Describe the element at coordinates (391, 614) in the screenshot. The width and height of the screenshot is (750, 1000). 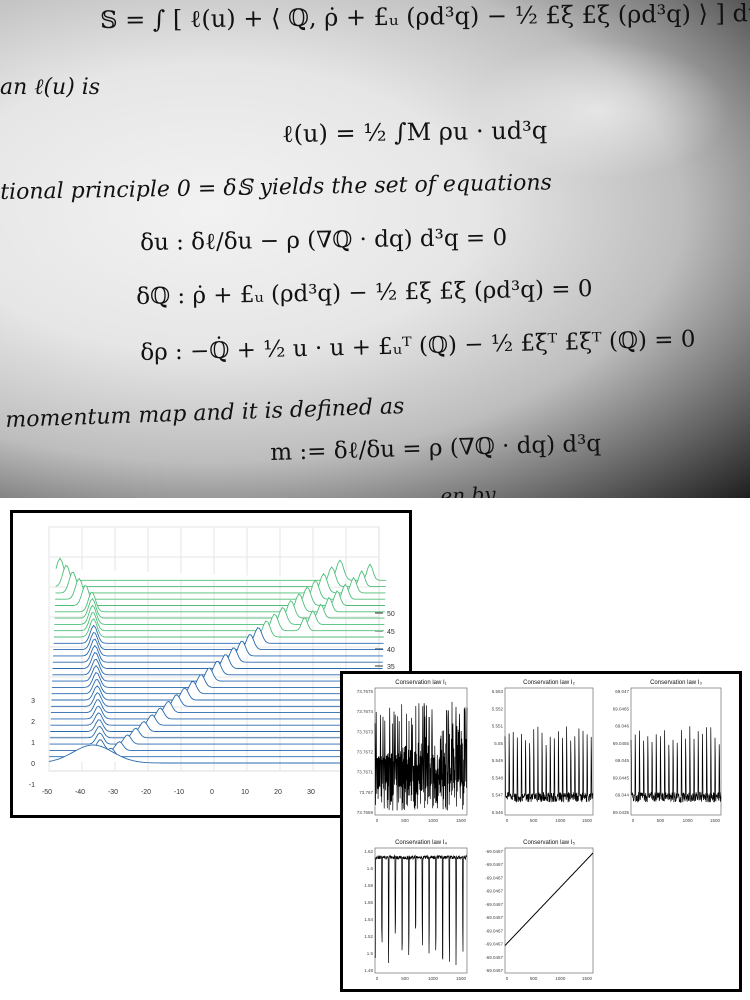
I see `z-tick-label: 50` at that location.